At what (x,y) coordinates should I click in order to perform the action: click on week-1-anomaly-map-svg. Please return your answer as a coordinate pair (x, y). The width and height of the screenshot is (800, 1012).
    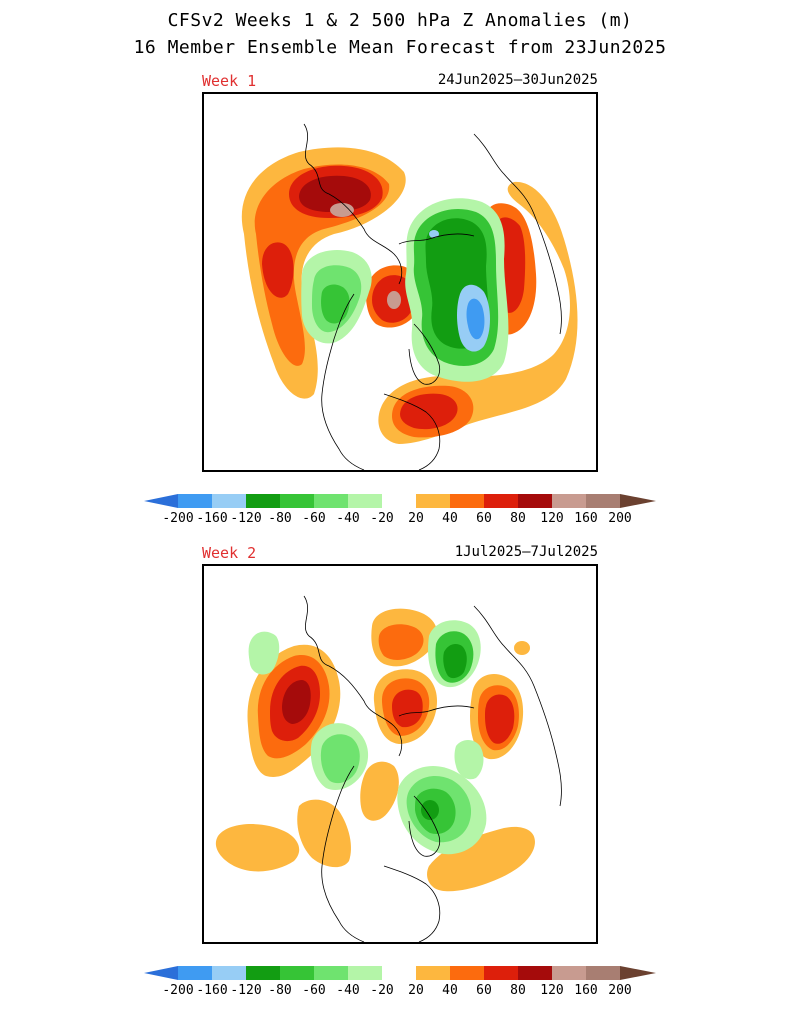
    Looking at the image, I should click on (409, 296).